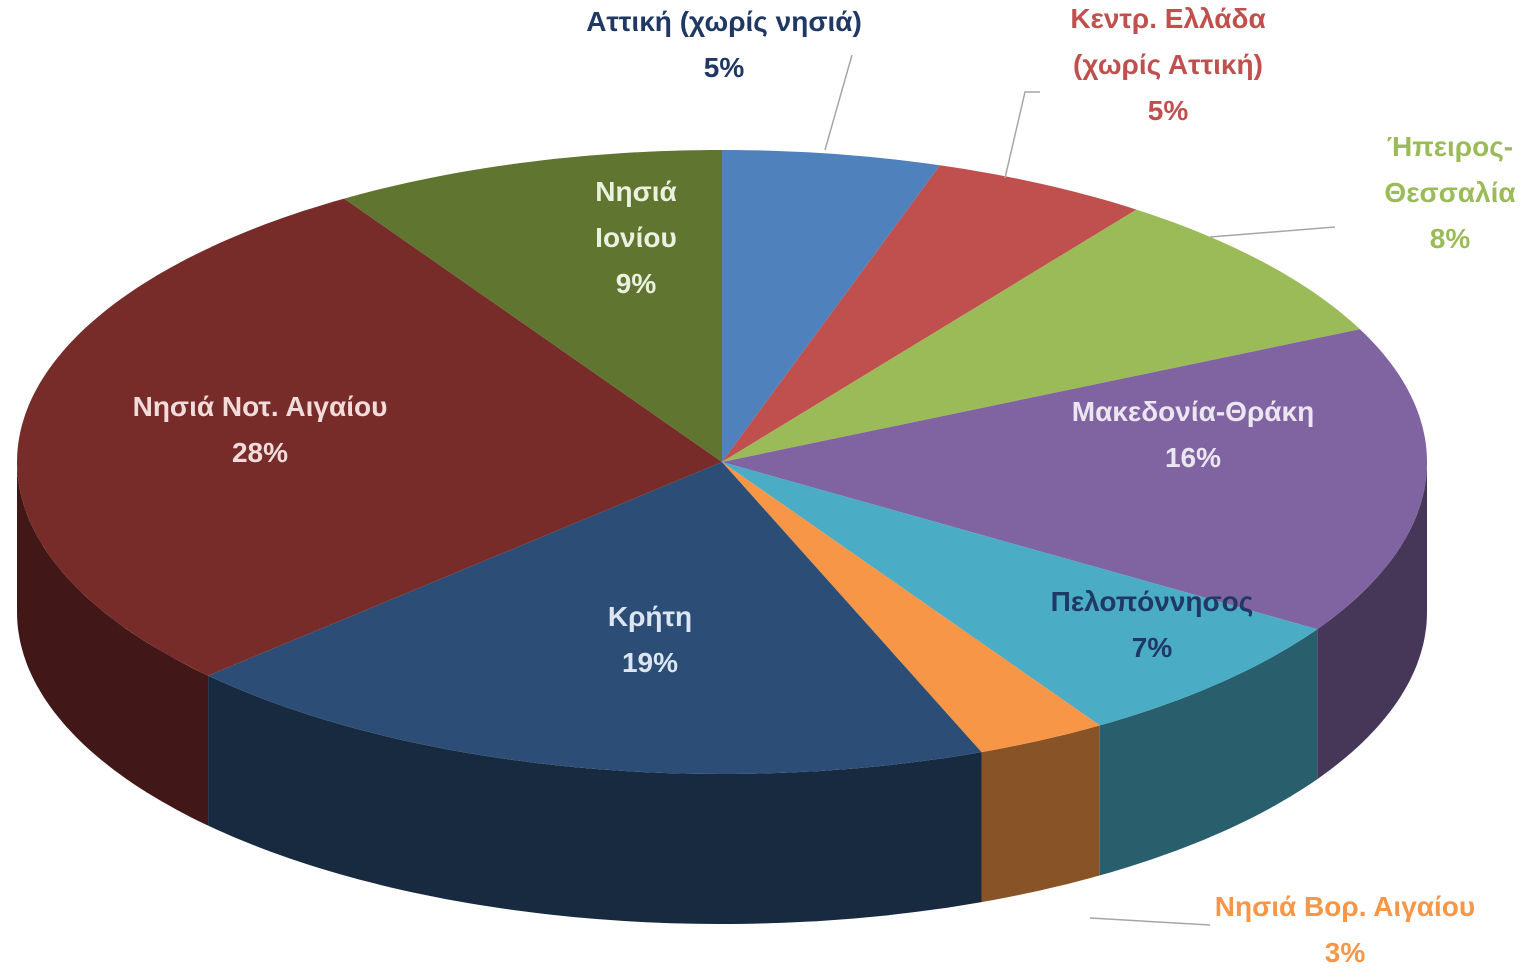  I want to click on category-label: Νησιά Βορ. Αιγαίου, so click(1345, 906).